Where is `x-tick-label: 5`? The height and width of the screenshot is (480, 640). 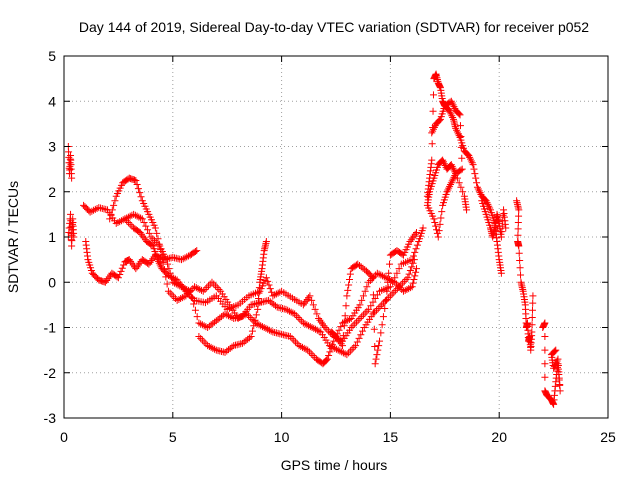
x-tick-label: 5 is located at coordinates (173, 437).